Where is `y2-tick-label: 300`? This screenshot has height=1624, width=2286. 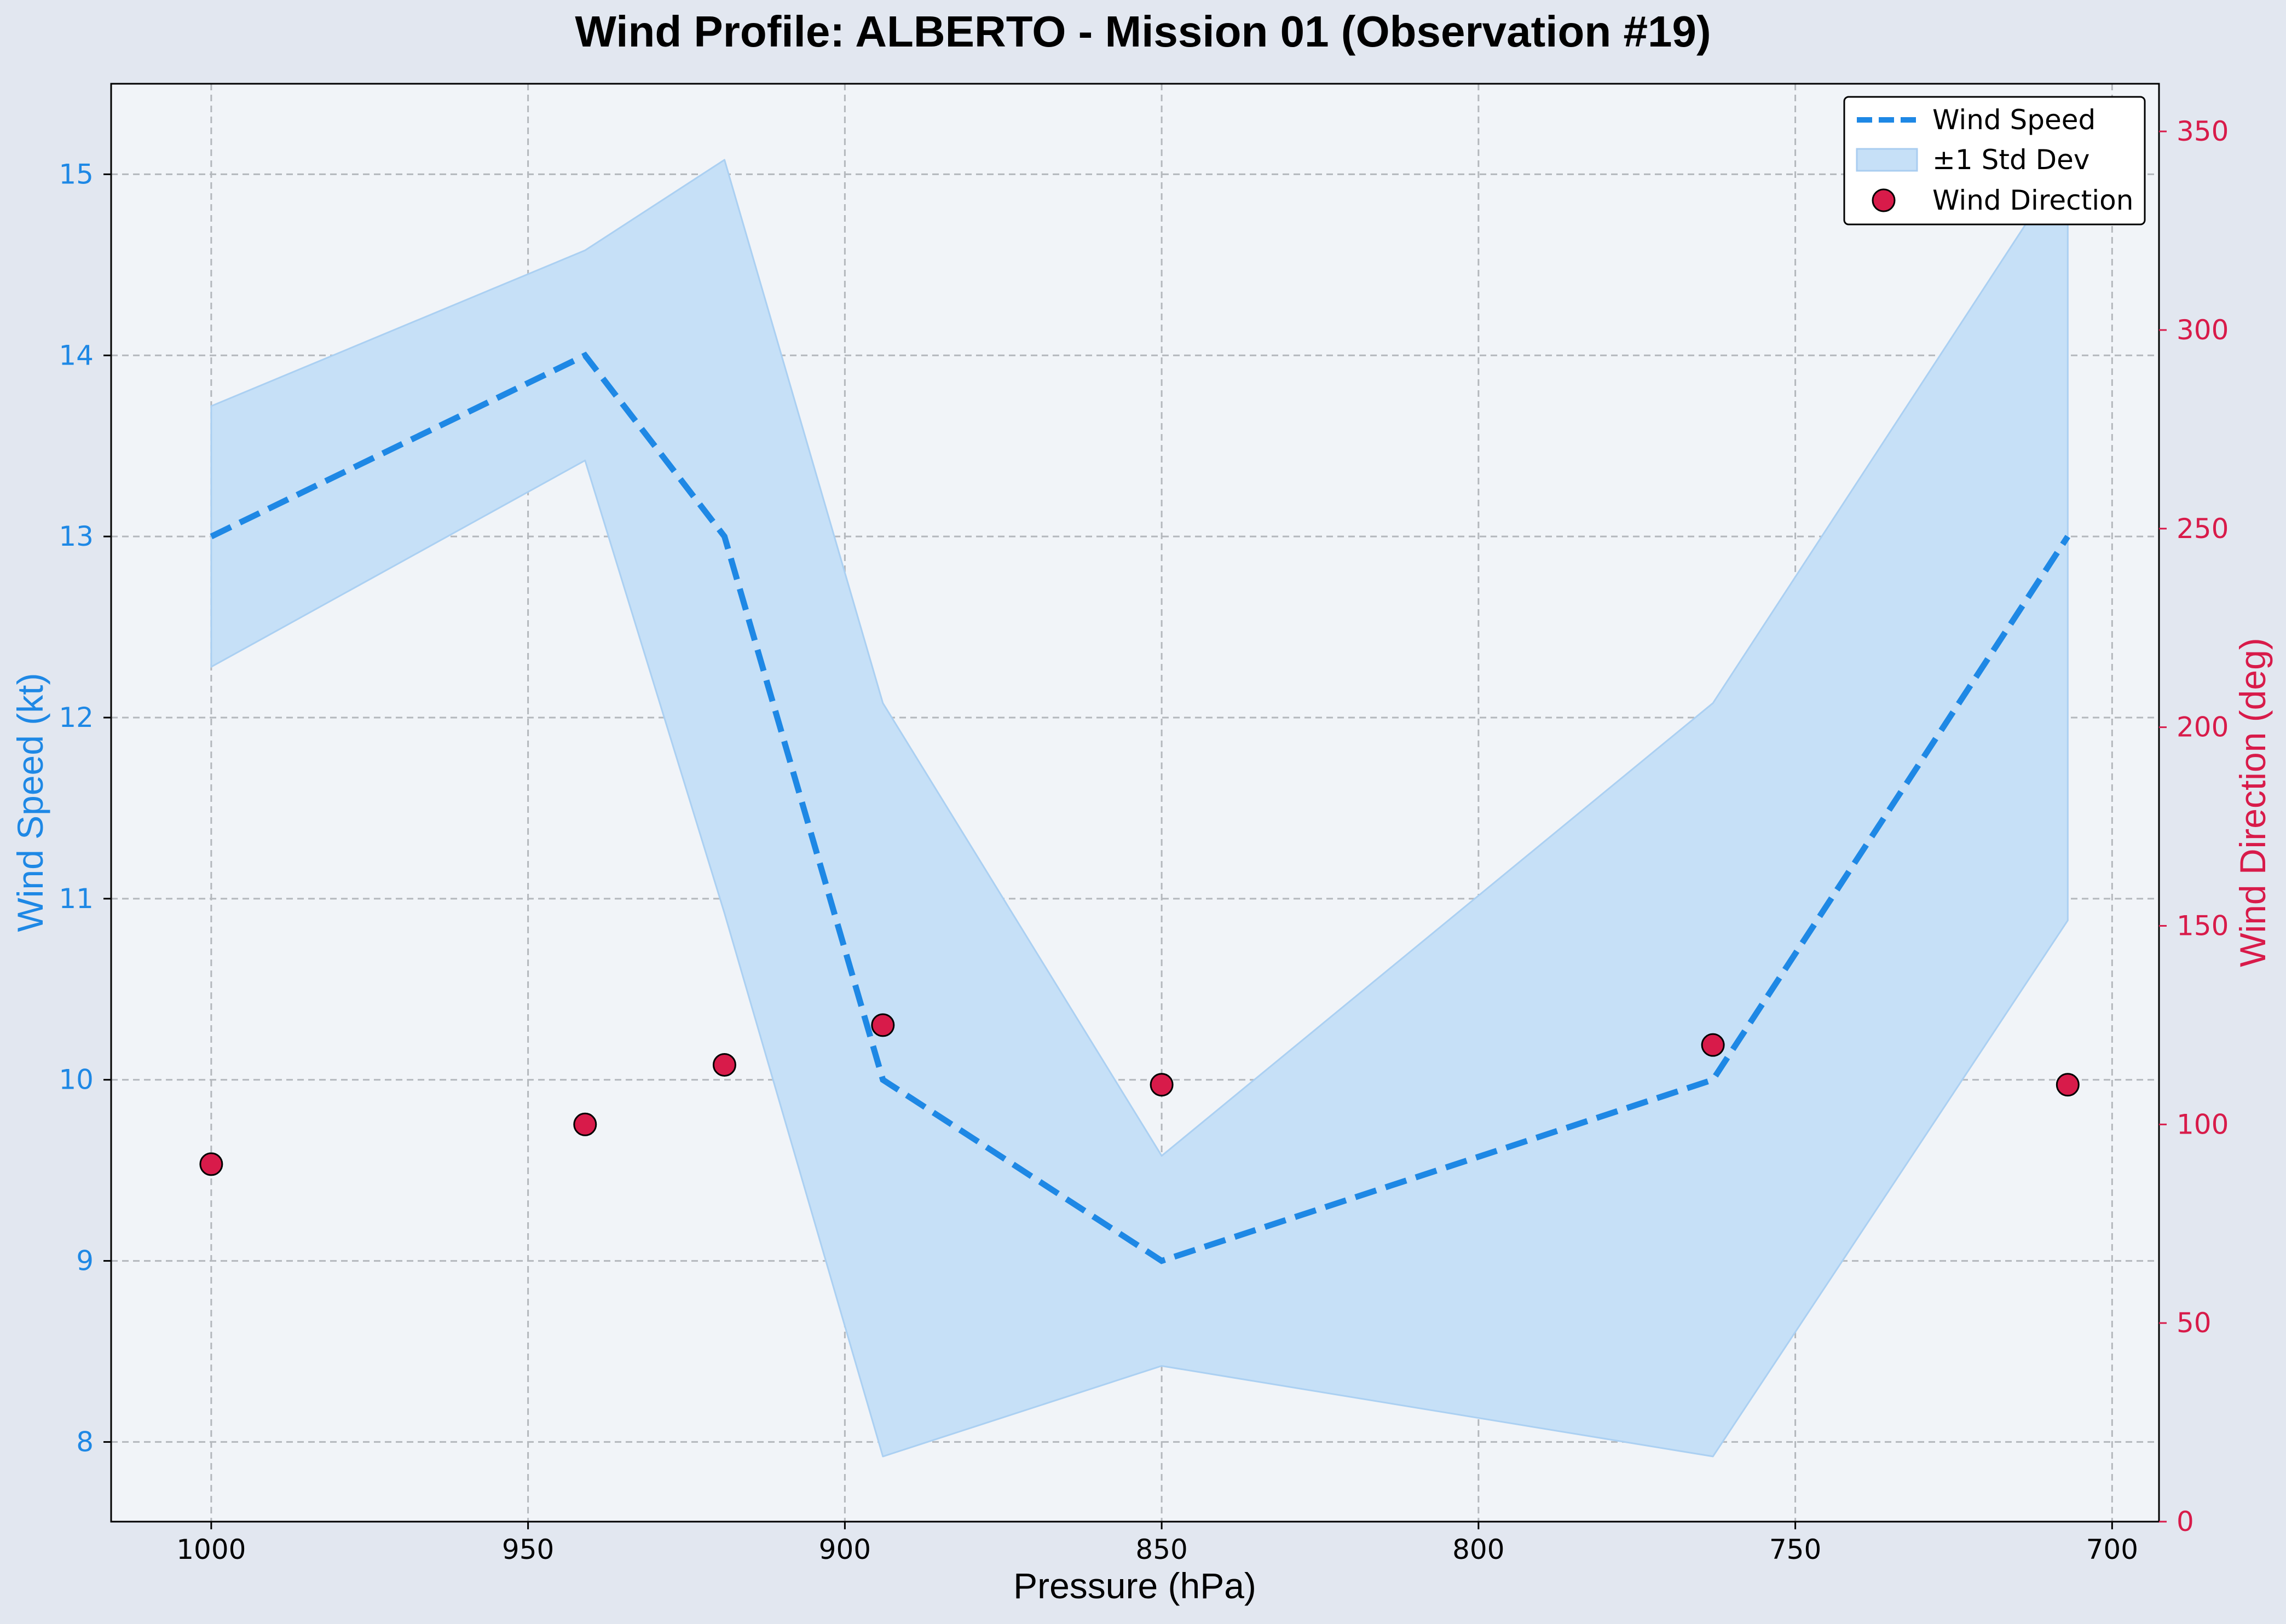 y2-tick-label: 300 is located at coordinates (2203, 330).